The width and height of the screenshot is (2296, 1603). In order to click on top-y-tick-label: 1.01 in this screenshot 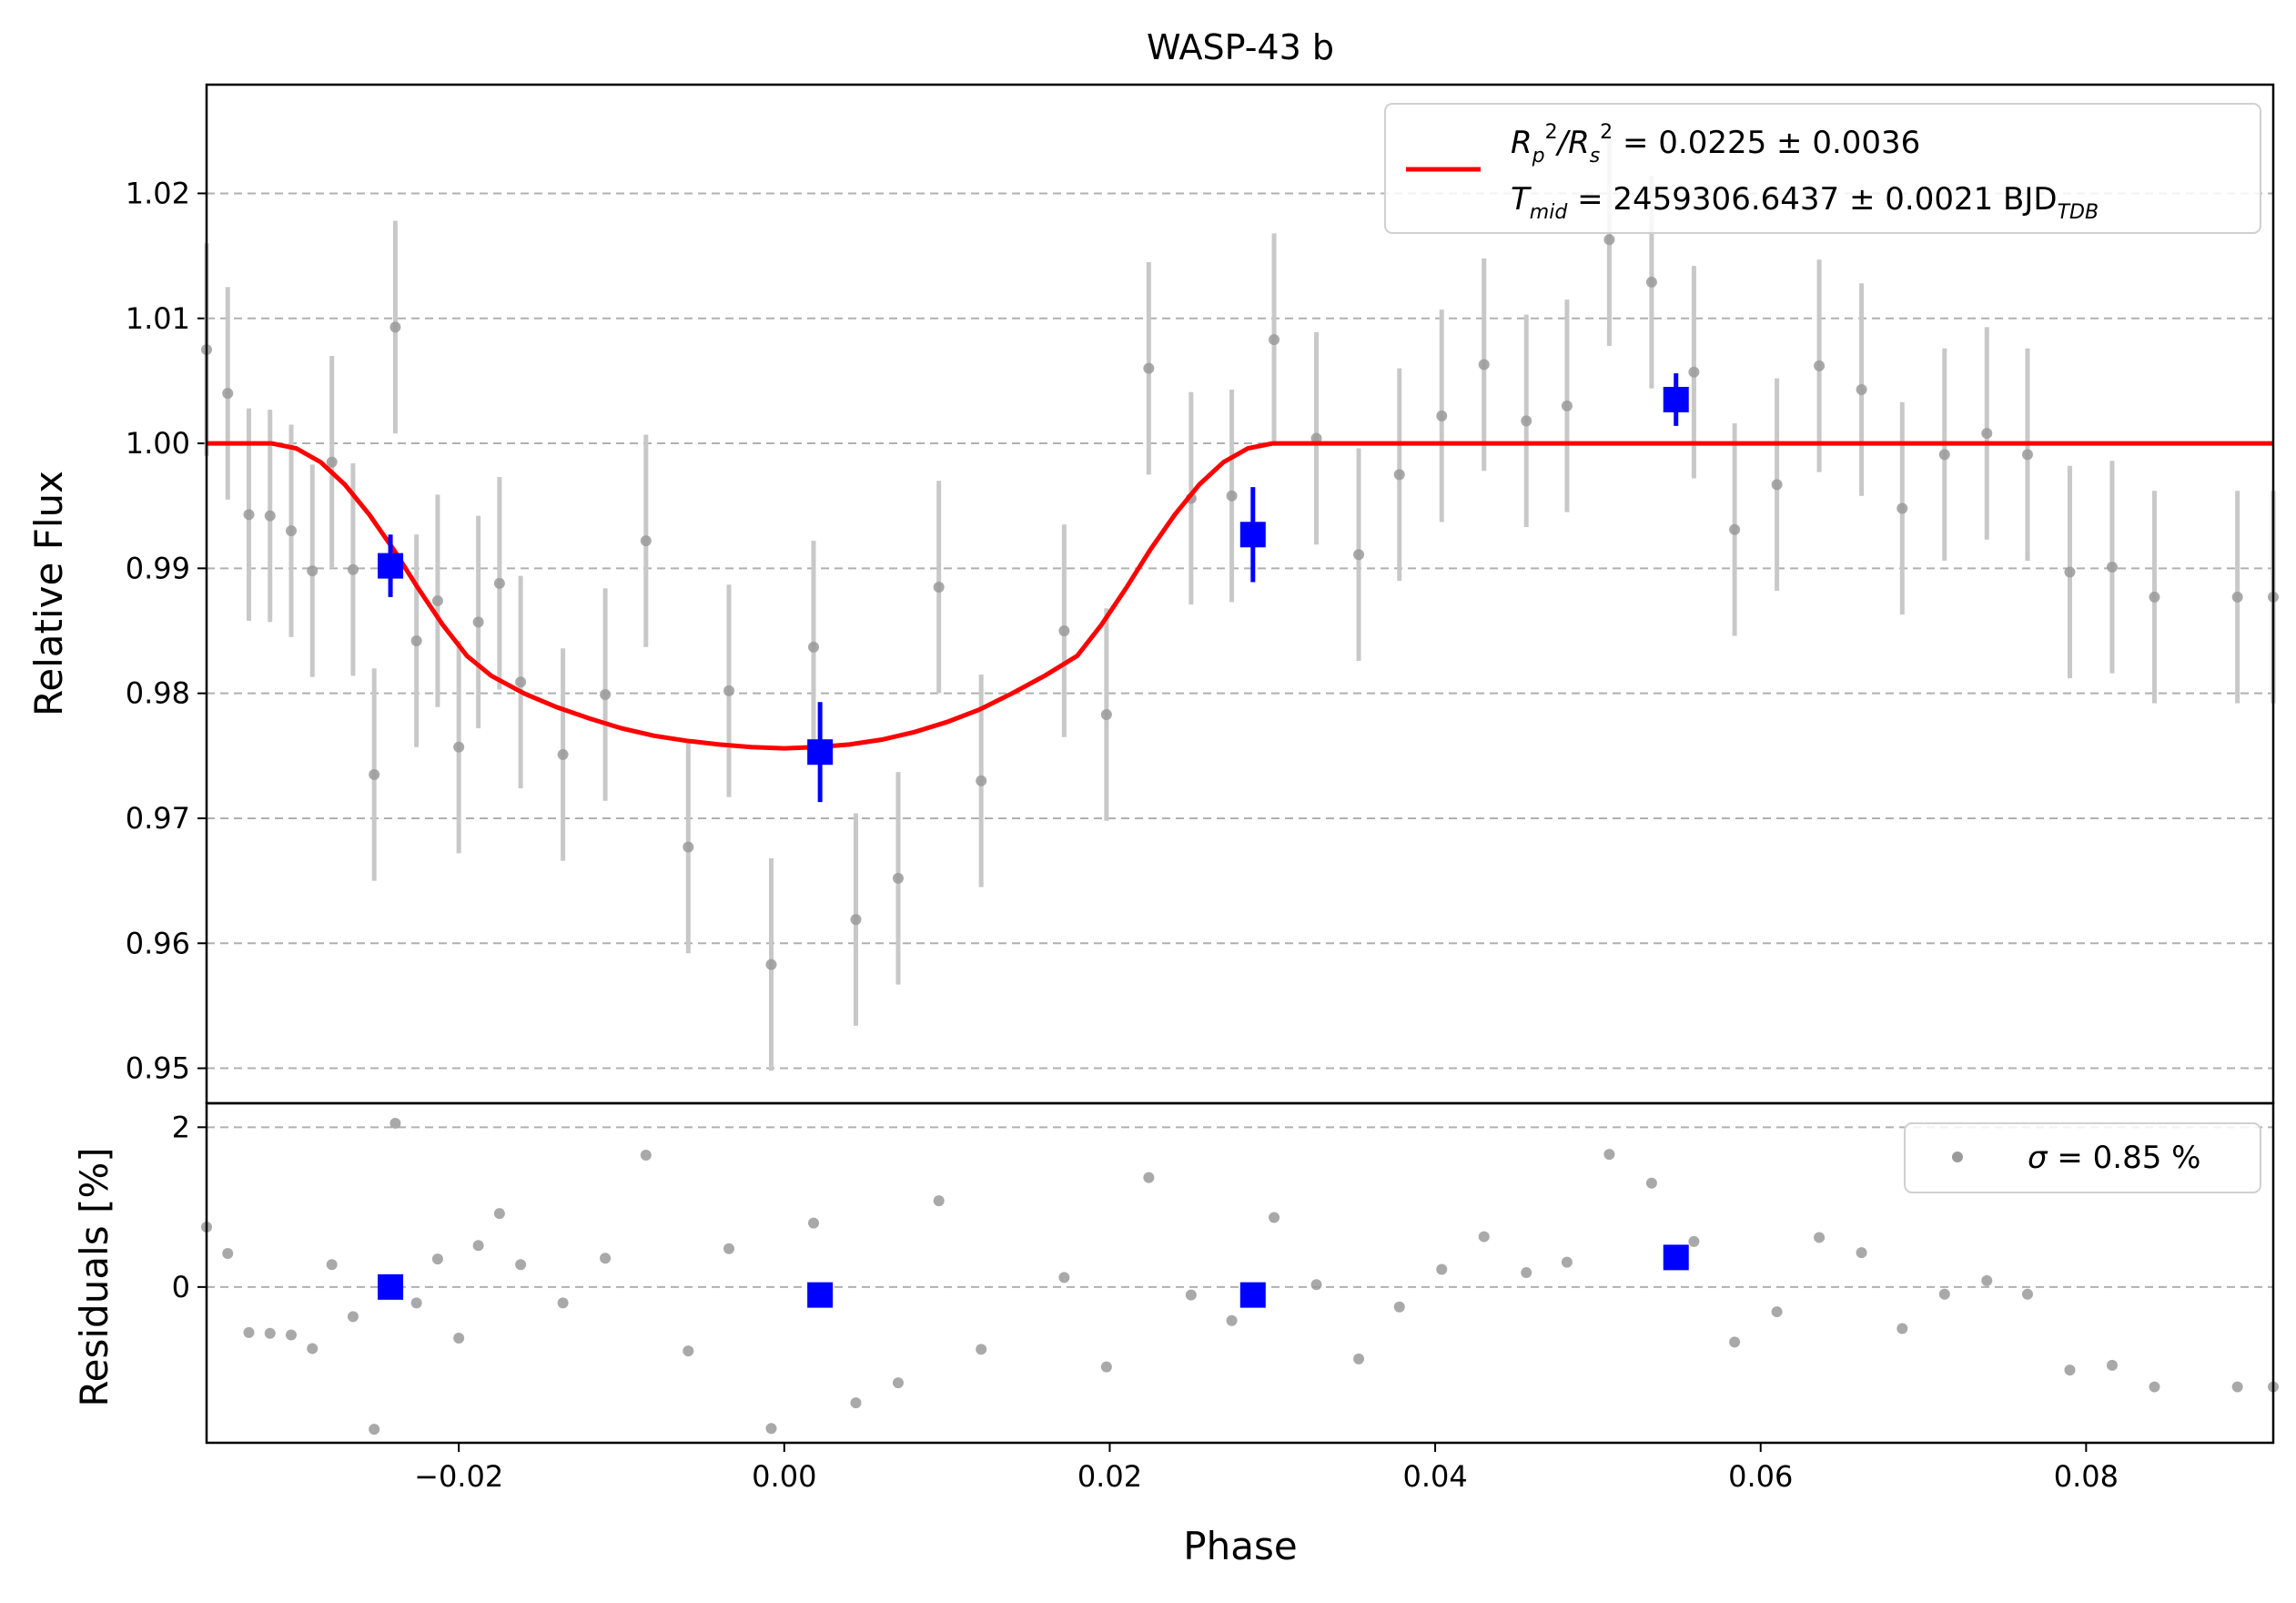, I will do `click(158, 318)`.